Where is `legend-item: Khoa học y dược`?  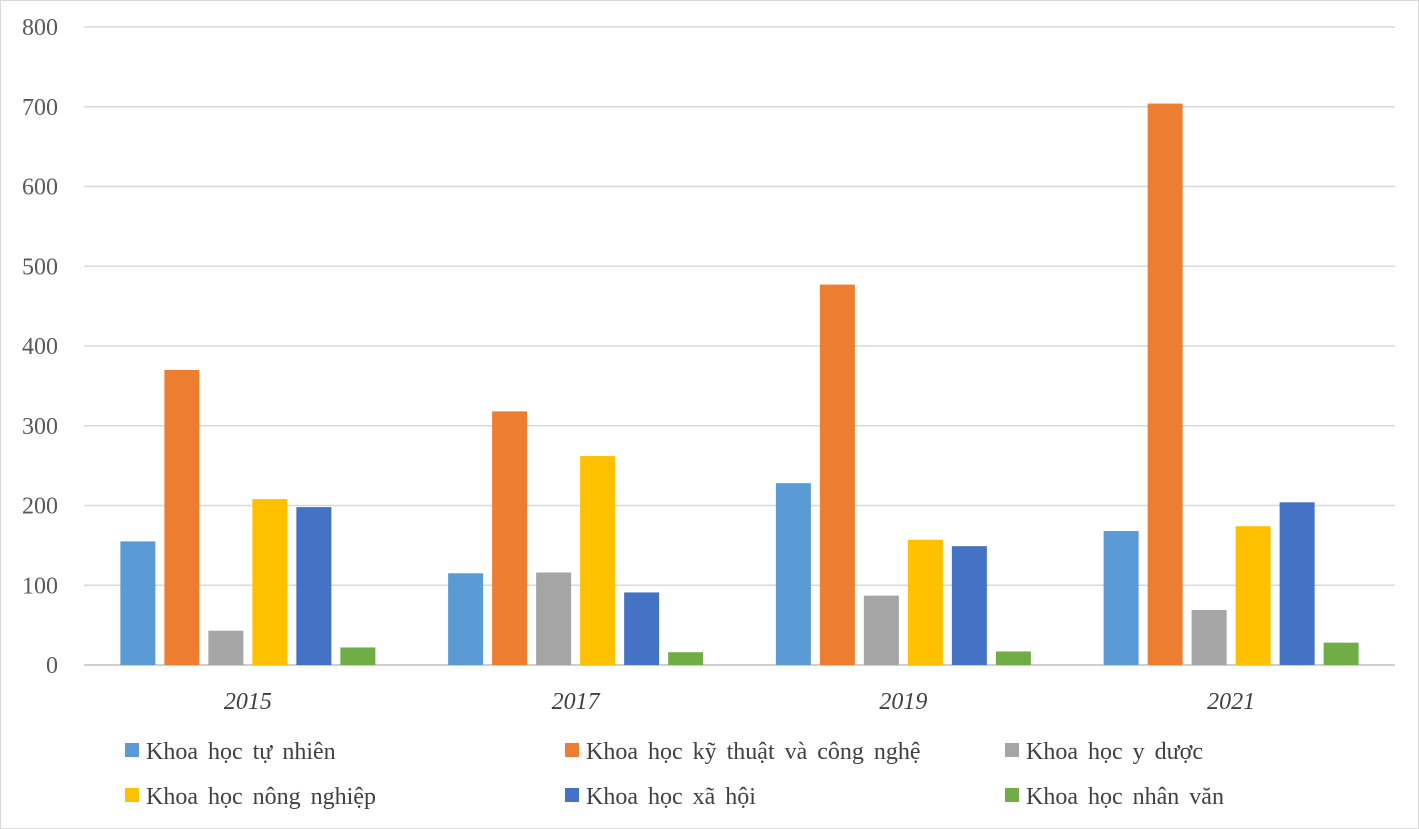 legend-item: Khoa học y dược is located at coordinates (1104, 752).